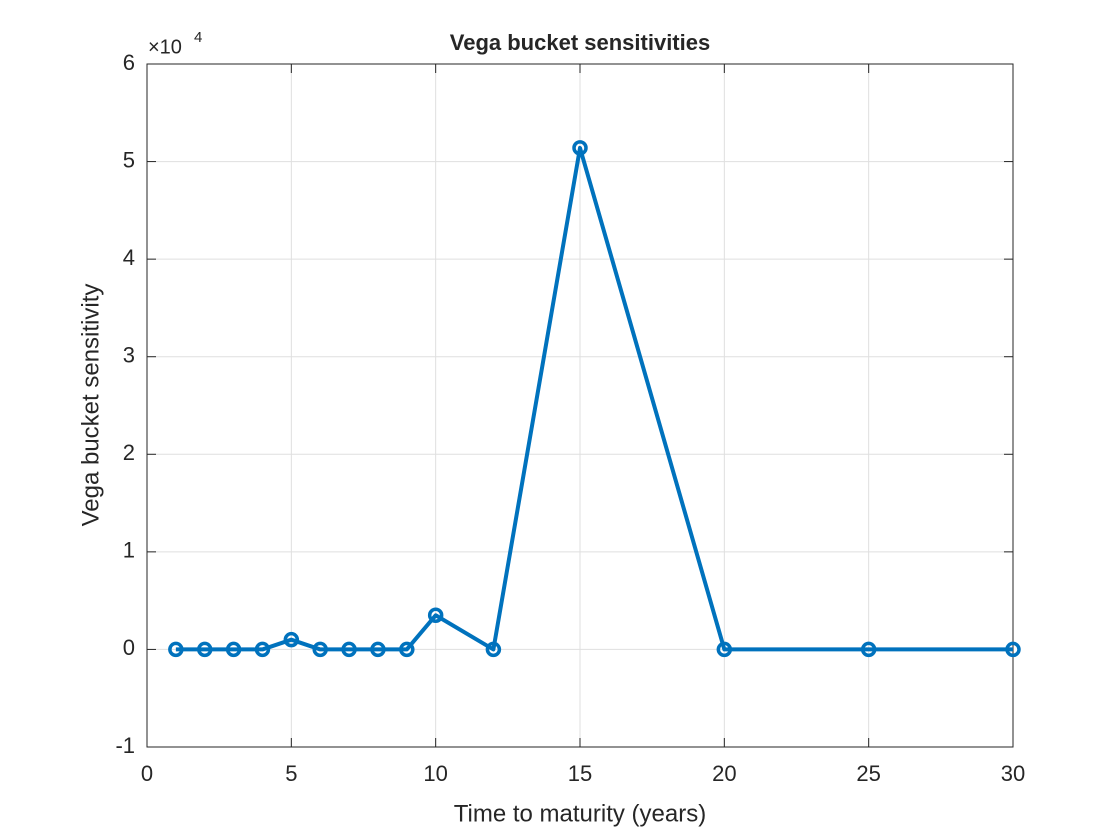 The width and height of the screenshot is (1120, 840). Describe the element at coordinates (580, 773) in the screenshot. I see `x-tick-label: 15` at that location.